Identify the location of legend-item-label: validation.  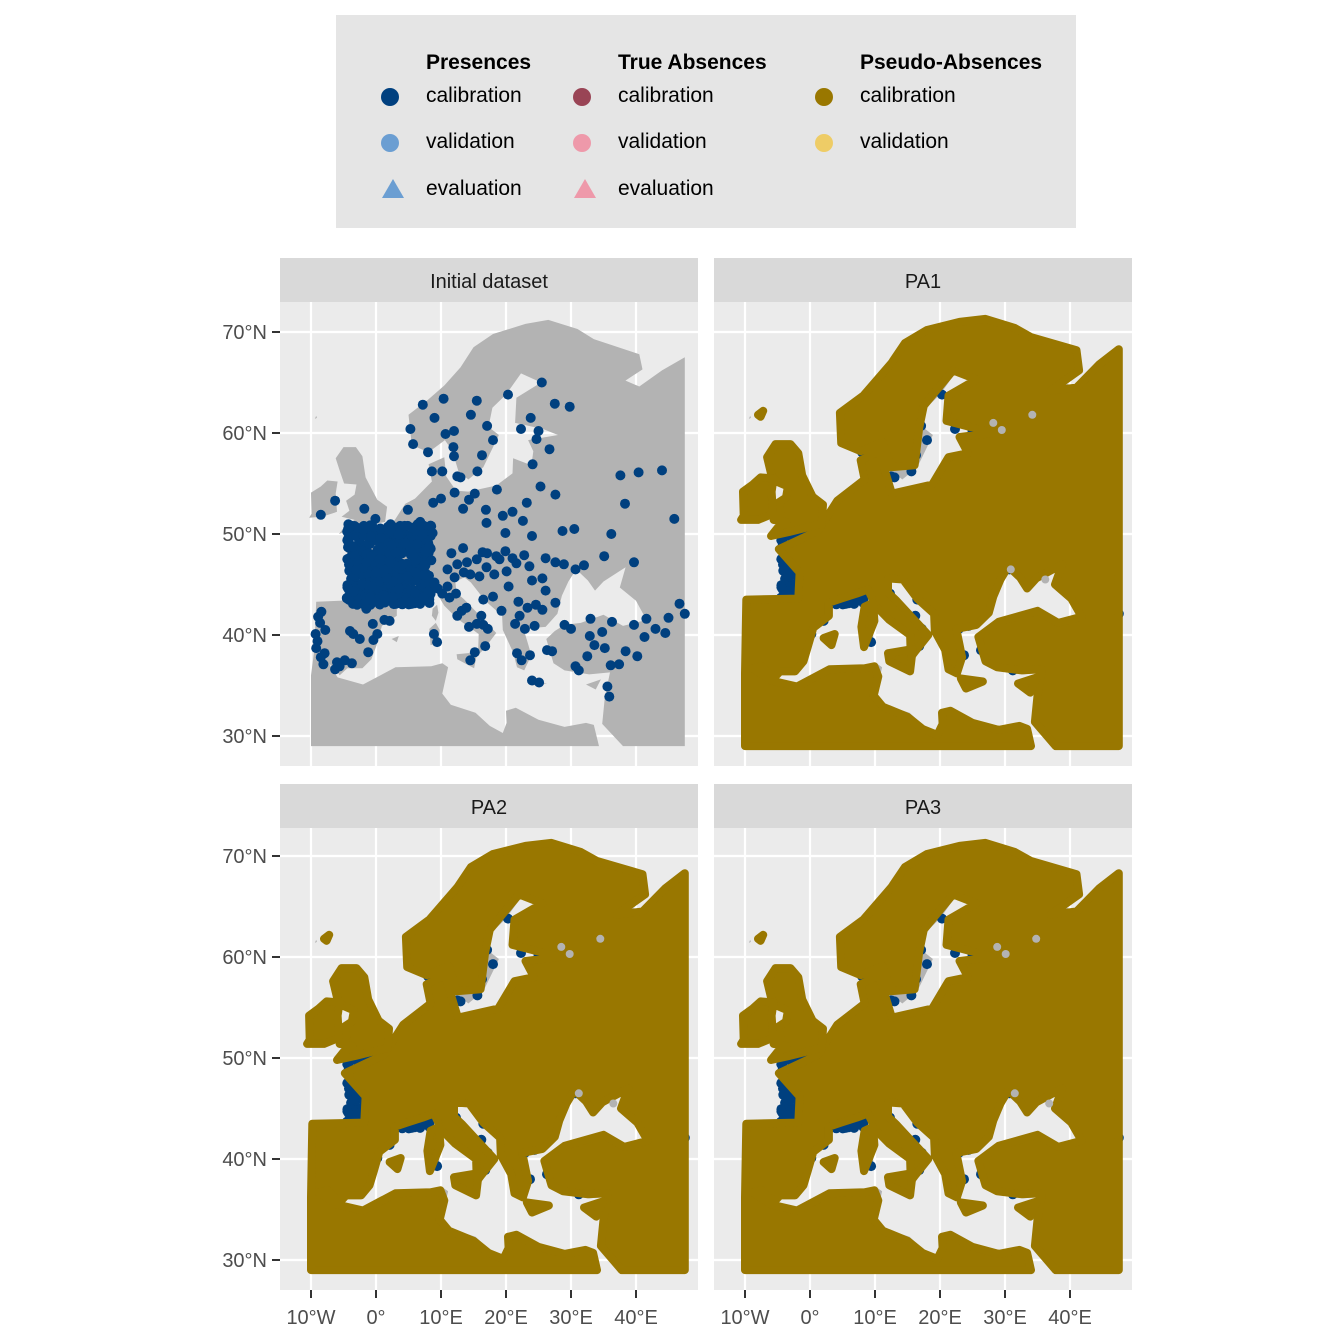
(470, 141).